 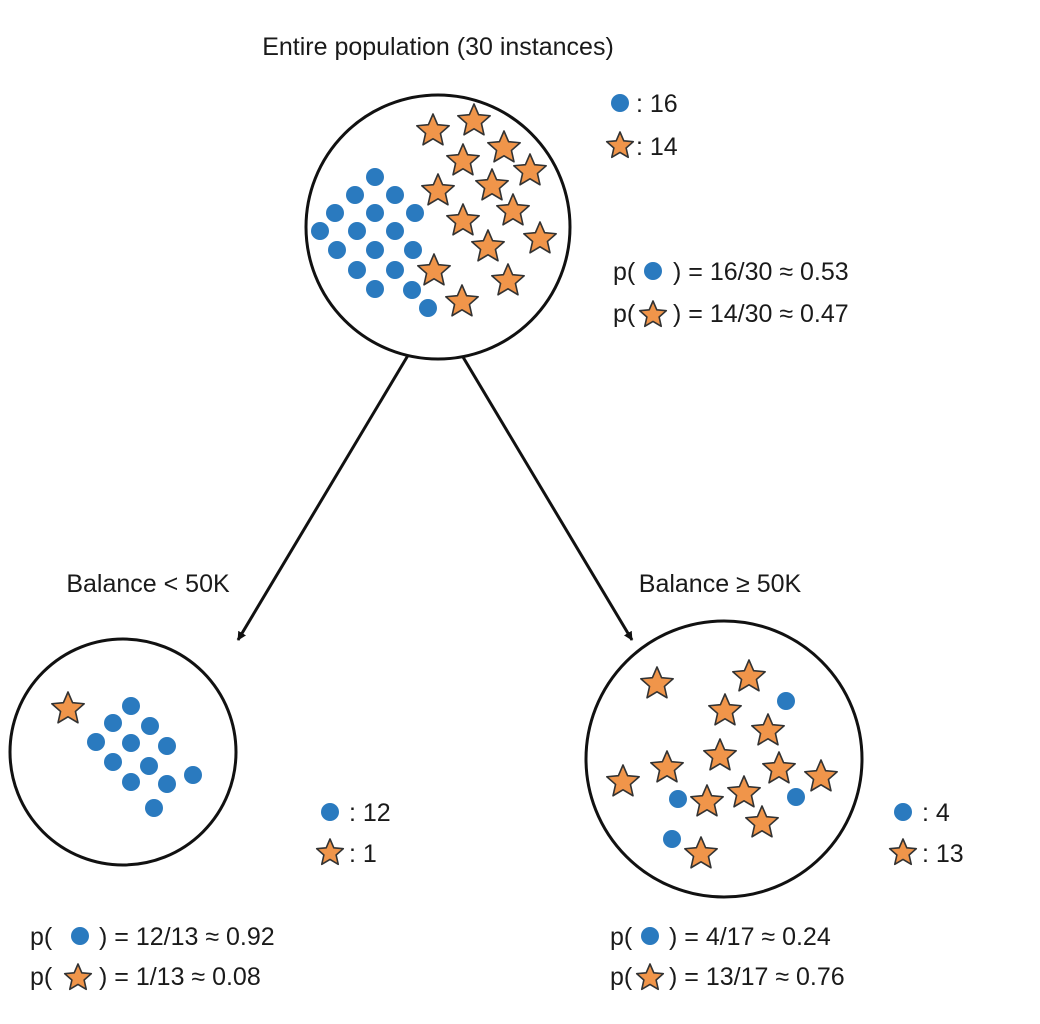 I want to click on node-right-legend-star-count: : 13, so click(x=943, y=854).